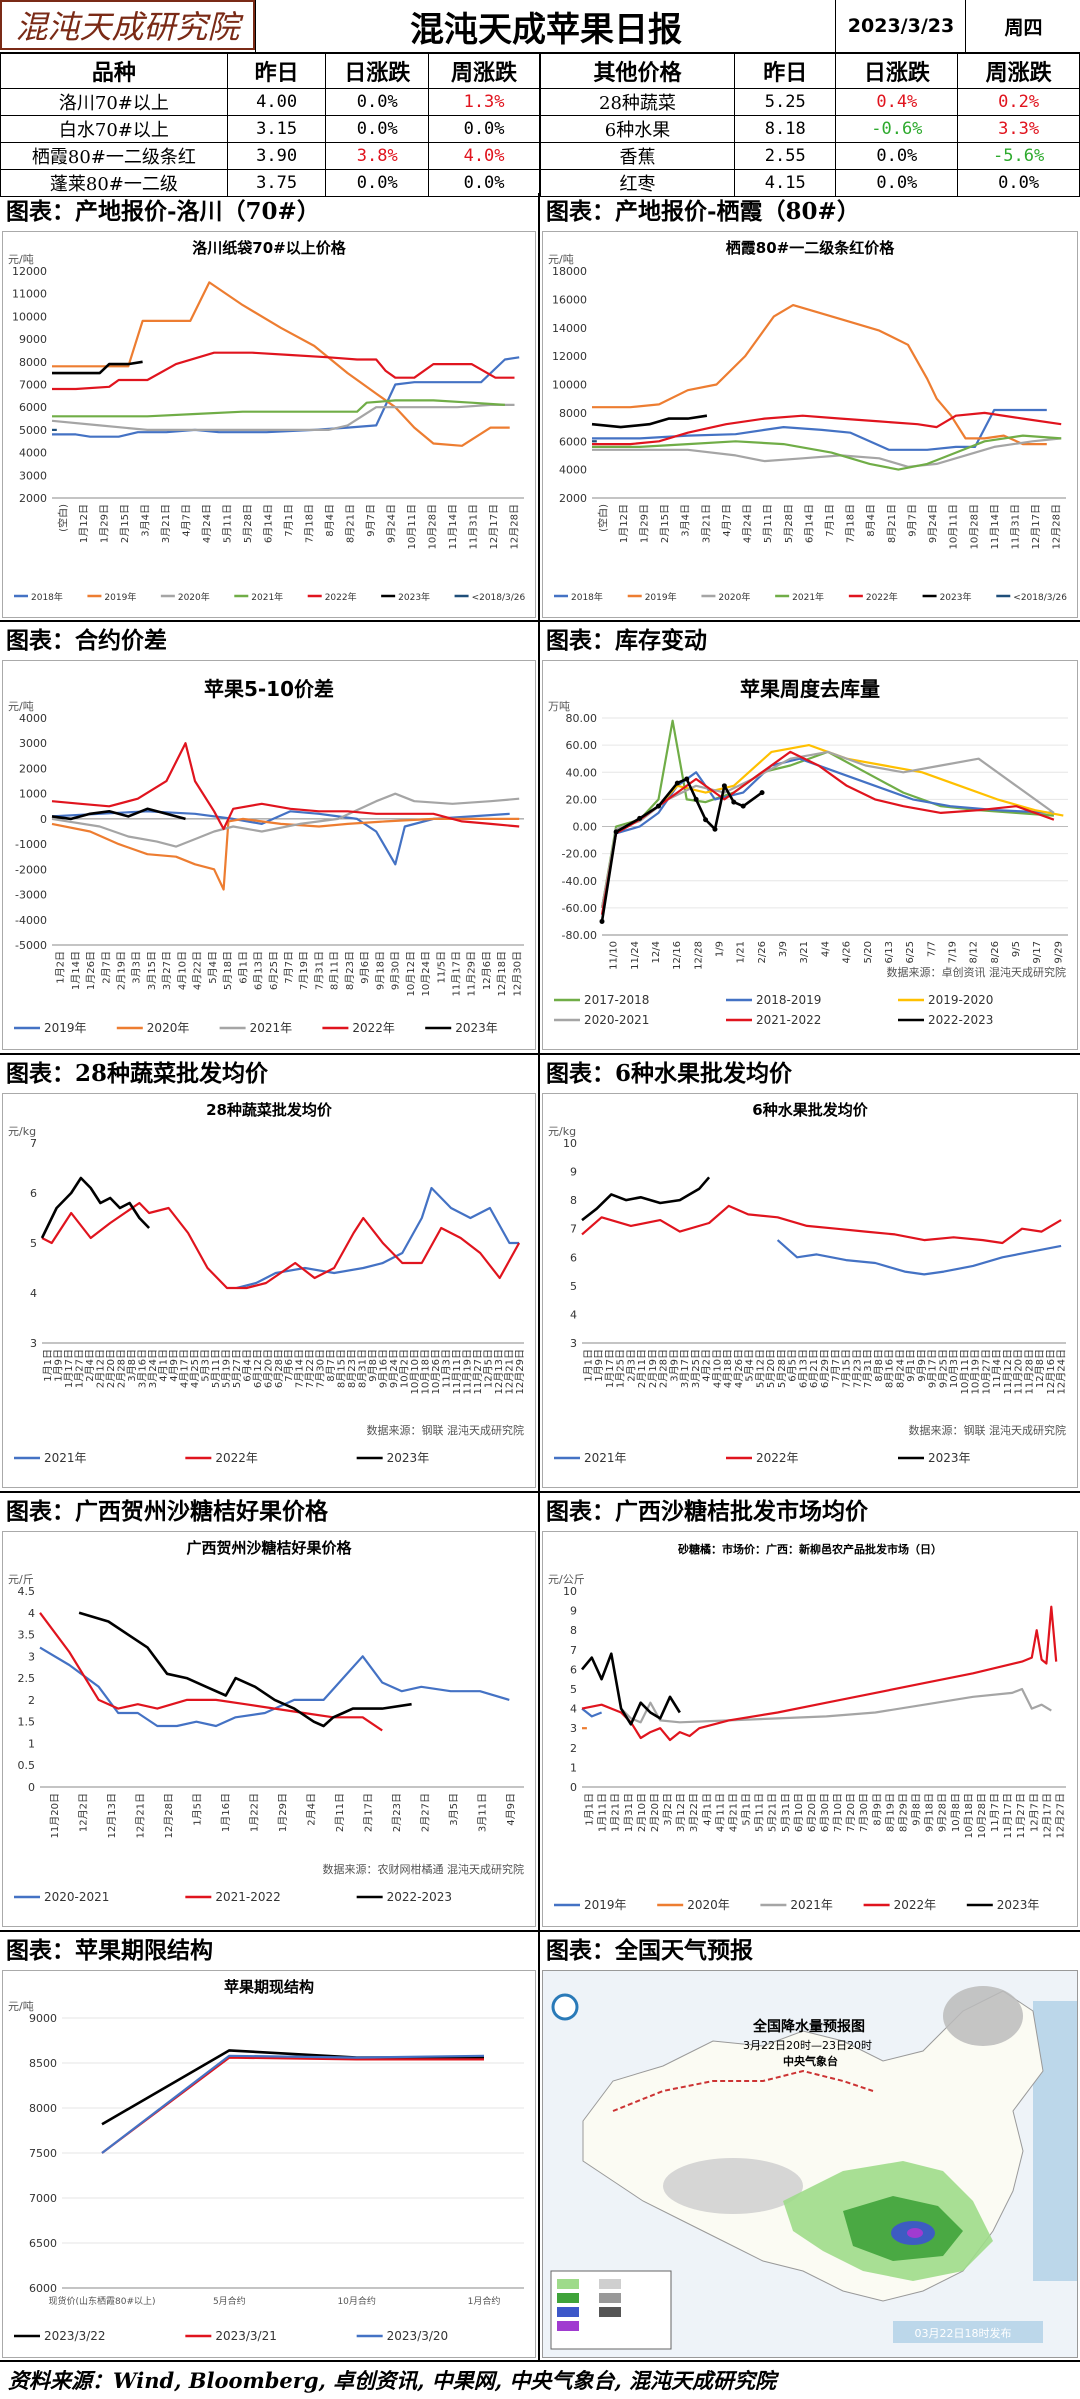 This screenshot has width=1080, height=2399. Describe the element at coordinates (152, 970) in the screenshot. I see `x-tick-label: 3月15日` at that location.